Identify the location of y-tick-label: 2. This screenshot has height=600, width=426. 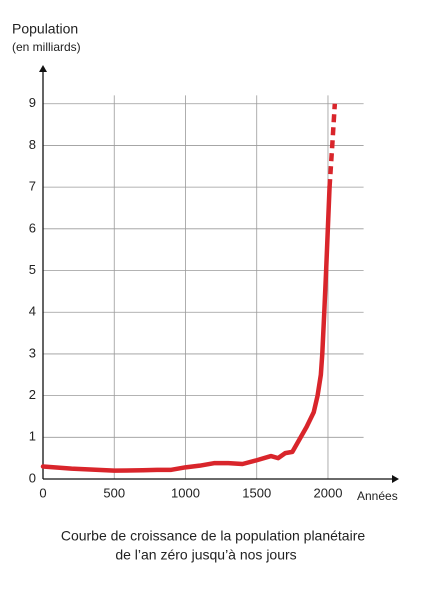
(32, 394).